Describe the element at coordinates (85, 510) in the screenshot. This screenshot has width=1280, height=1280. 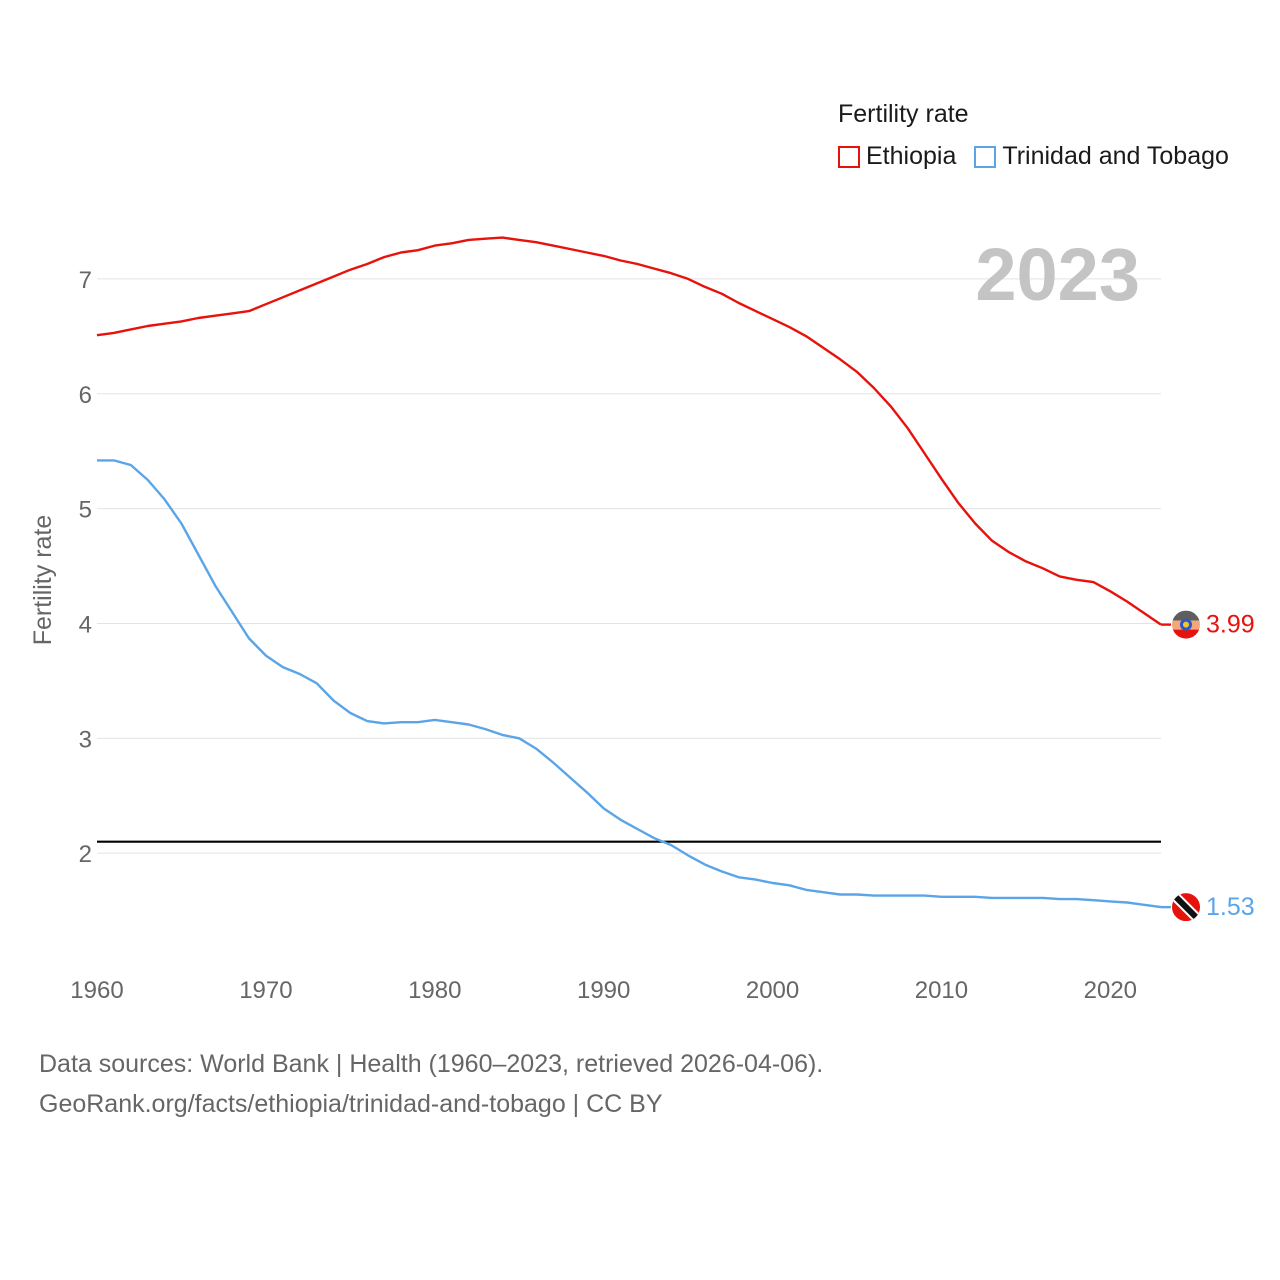
I see `y-tick-label: 5` at that location.